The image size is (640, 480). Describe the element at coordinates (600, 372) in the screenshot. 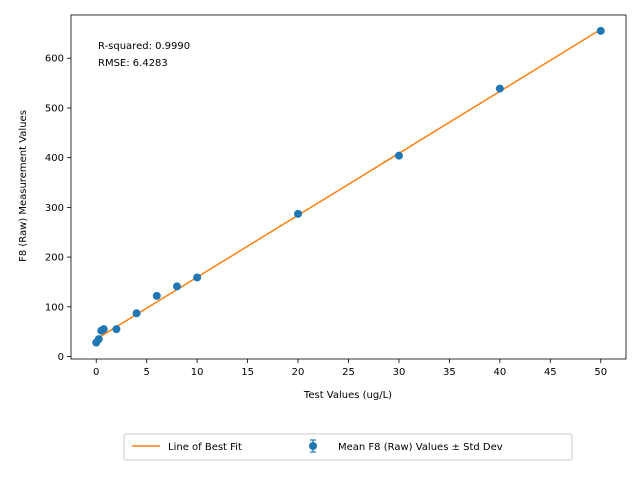

I see `x-tick-label: 50` at that location.